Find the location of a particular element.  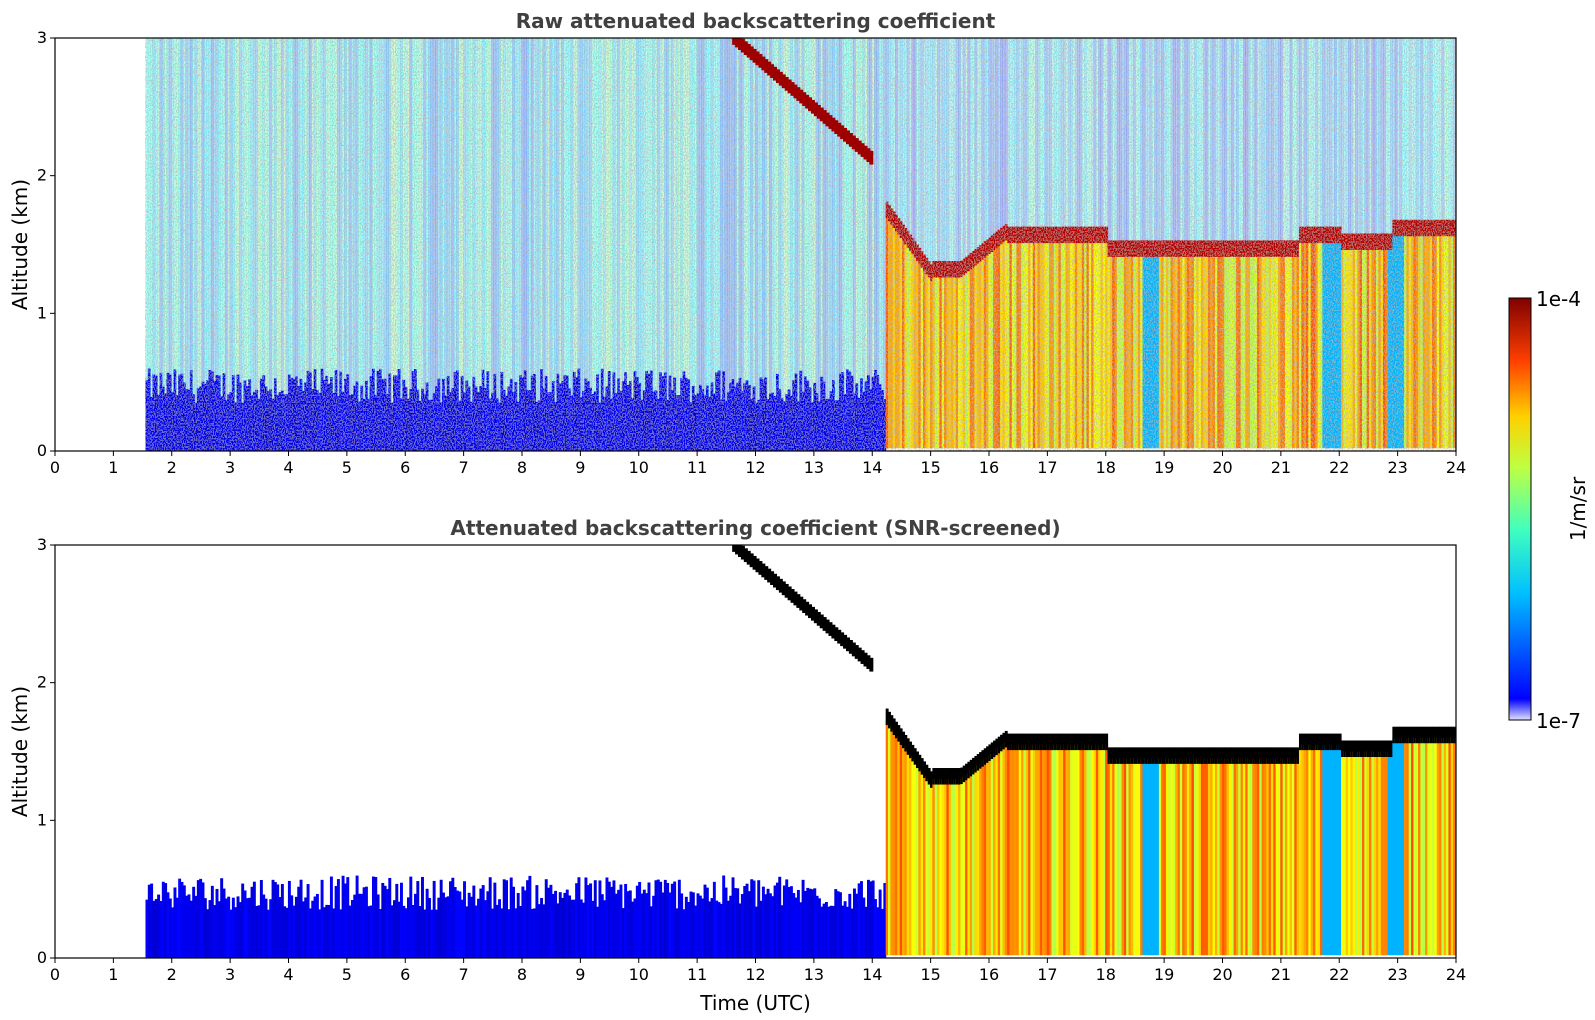

y-axis-ticks: 0 1 2 3 is located at coordinates (46, 244).